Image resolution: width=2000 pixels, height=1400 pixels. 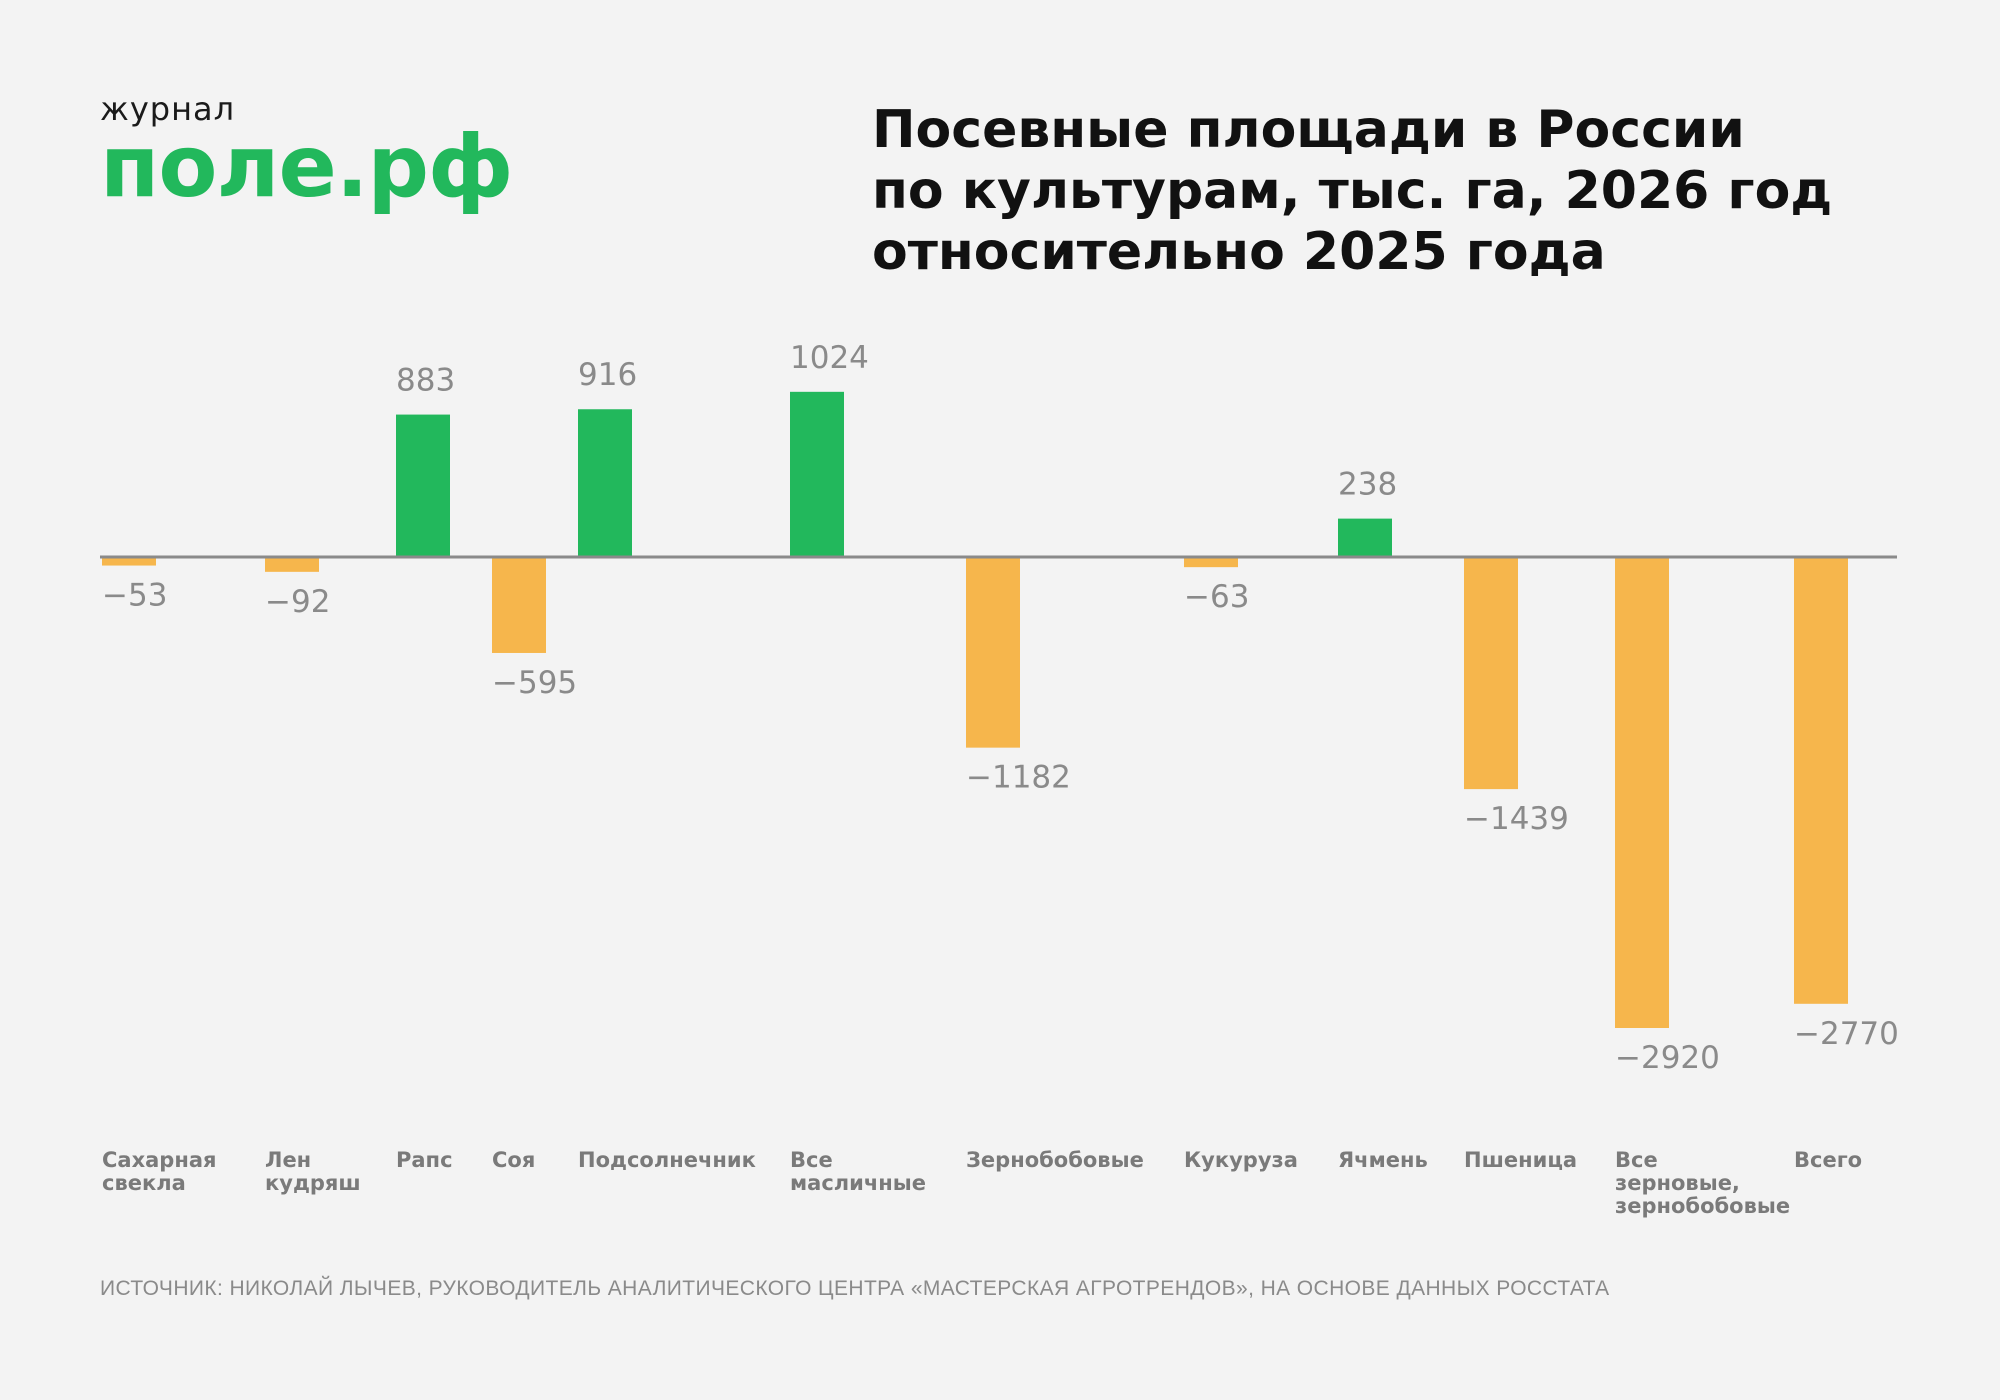 I want to click on value-label-5: 1024, so click(x=829, y=358).